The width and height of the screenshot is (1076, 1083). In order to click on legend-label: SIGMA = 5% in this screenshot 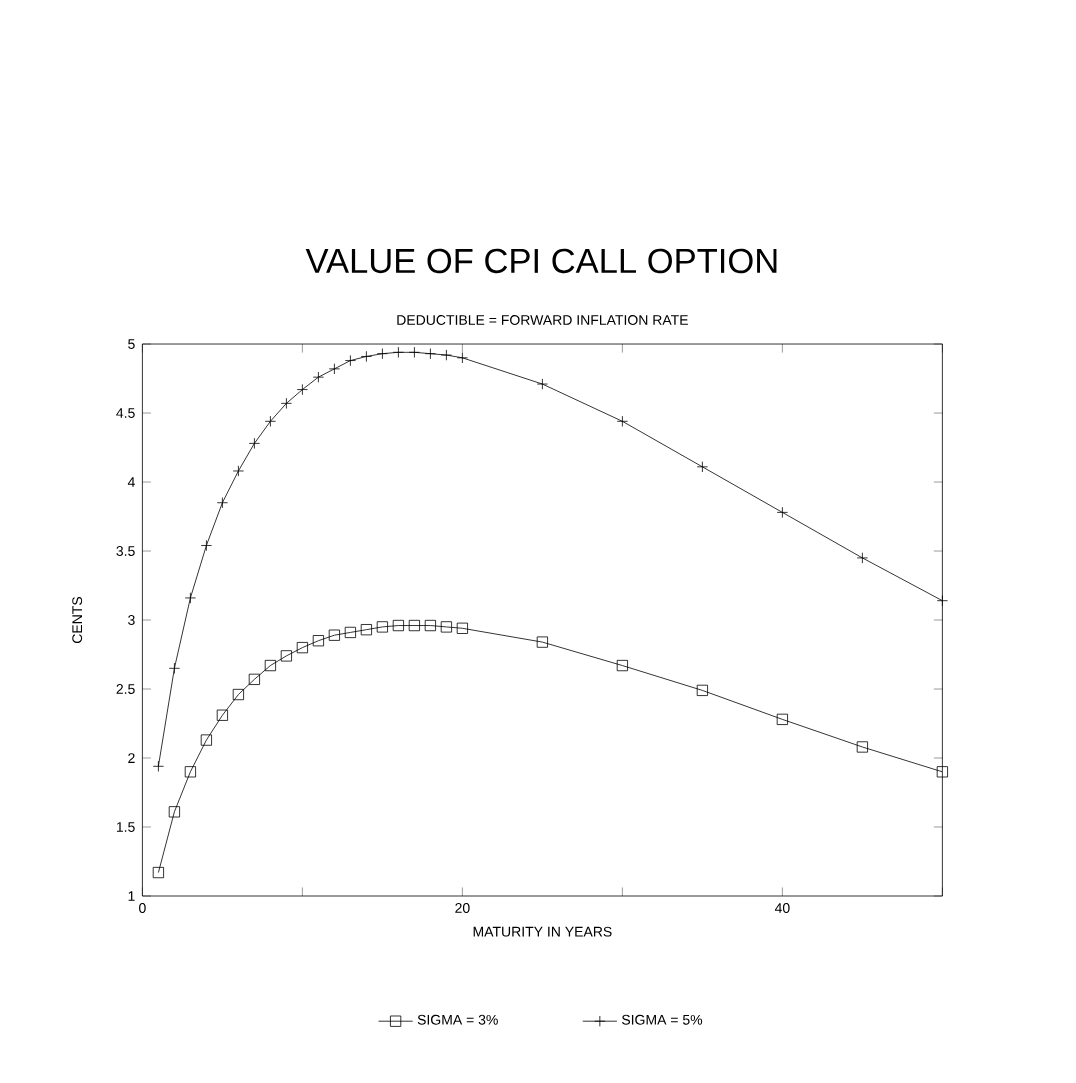, I will do `click(662, 1019)`.